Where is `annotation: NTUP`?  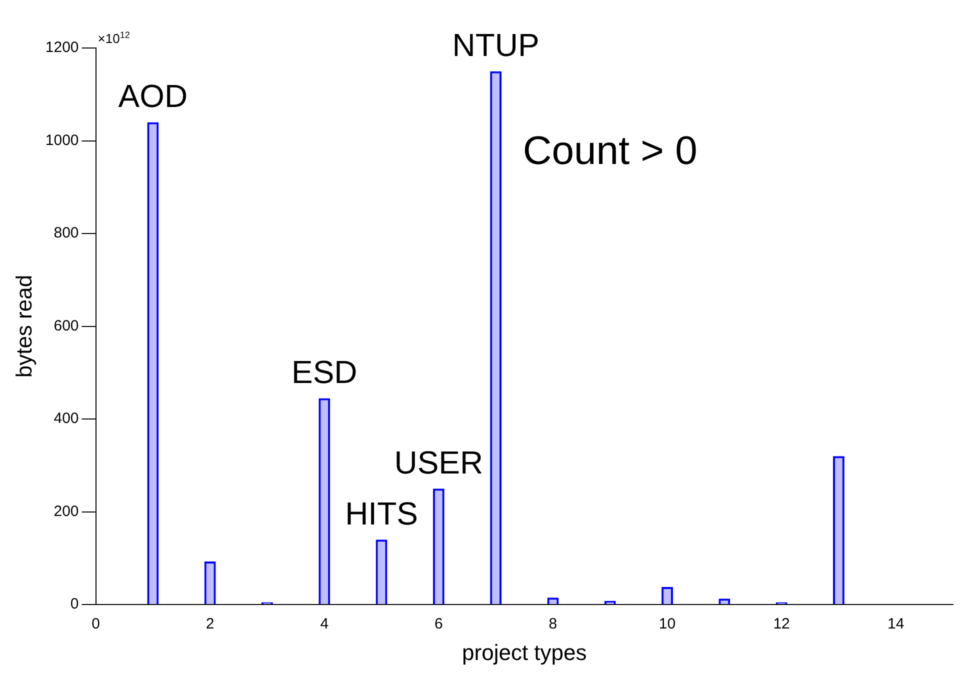
annotation: NTUP is located at coordinates (496, 45).